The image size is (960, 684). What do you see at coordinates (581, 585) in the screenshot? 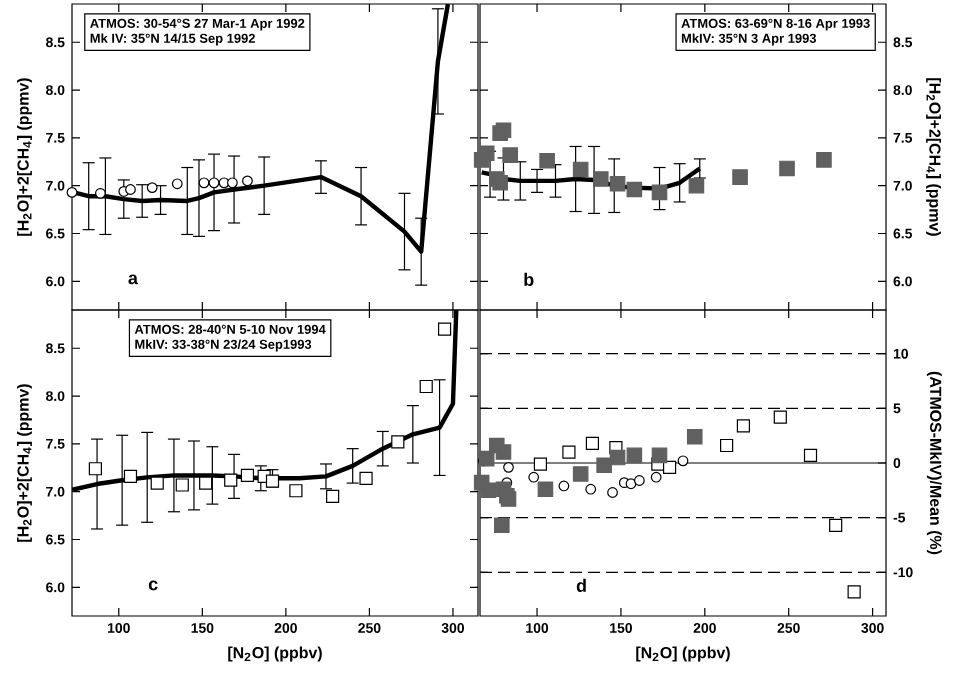
I see `annotation: d` at bounding box center [581, 585].